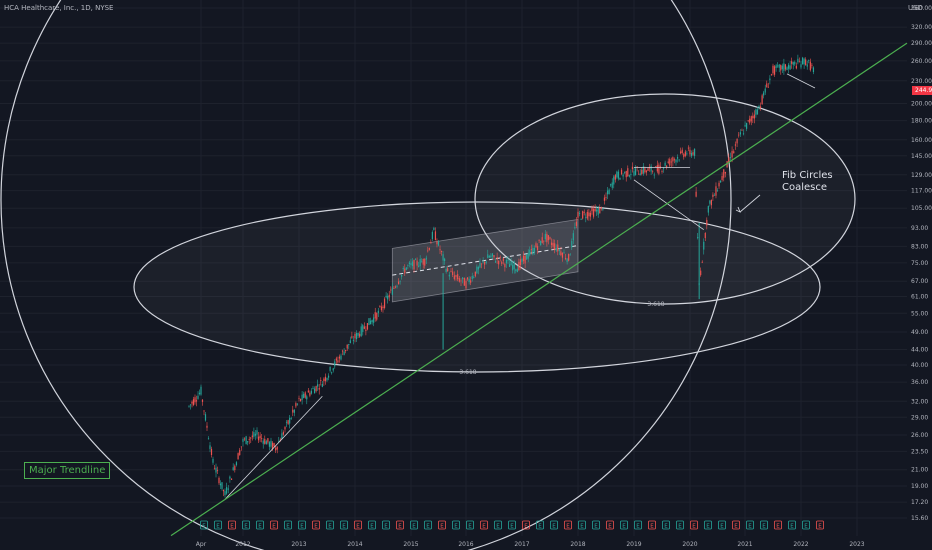 This screenshot has height=550, width=932. Describe the element at coordinates (919, 228) in the screenshot. I see `y-tick-label: 93.00` at that location.